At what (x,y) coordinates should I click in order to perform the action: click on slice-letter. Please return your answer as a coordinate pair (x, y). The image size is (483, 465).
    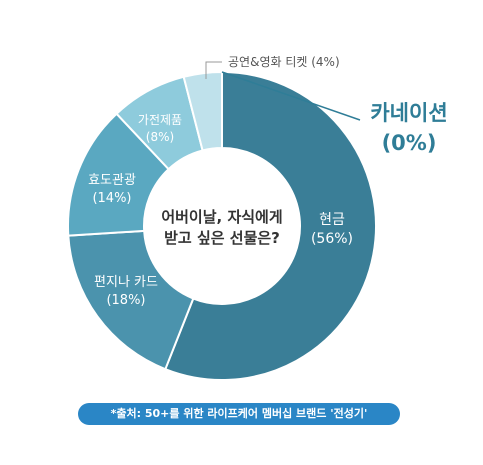
    Looking at the image, I should click on (131, 300).